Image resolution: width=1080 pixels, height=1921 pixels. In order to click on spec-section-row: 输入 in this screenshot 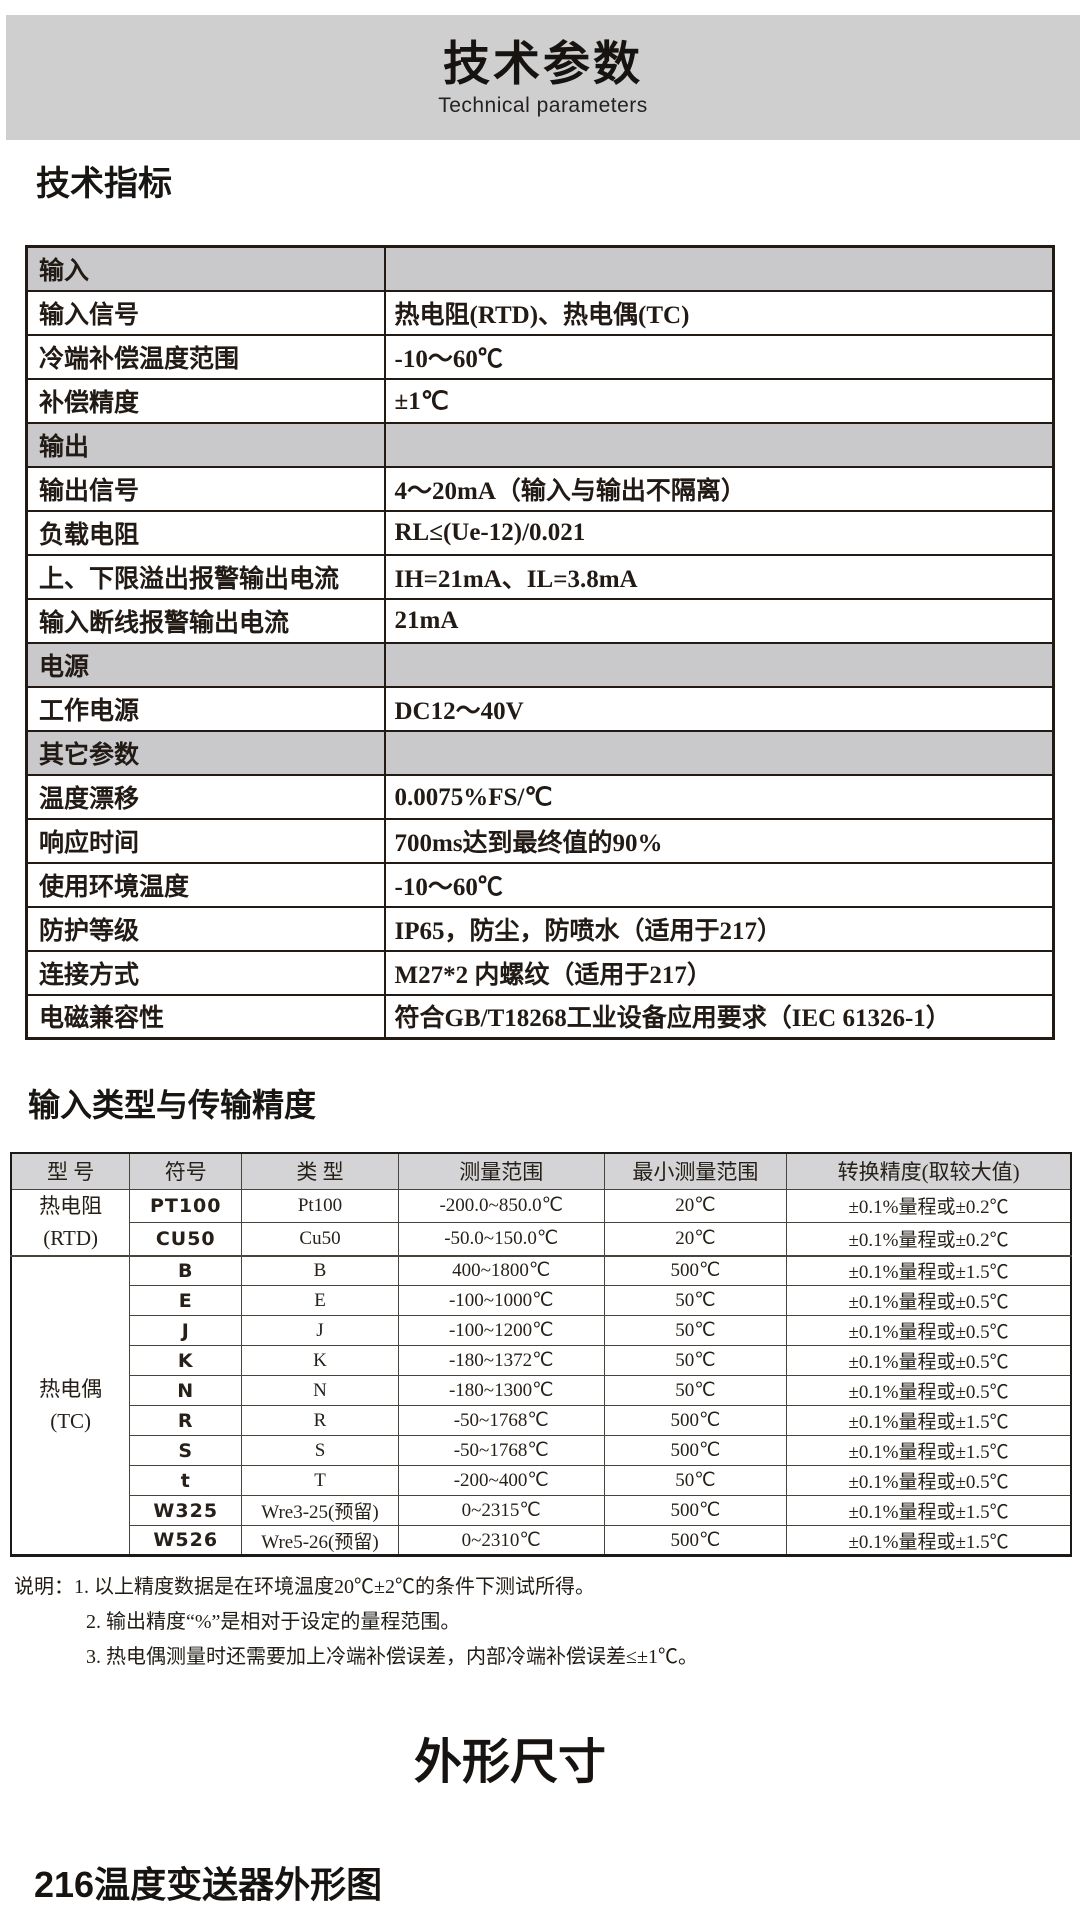, I will do `click(540, 268)`.